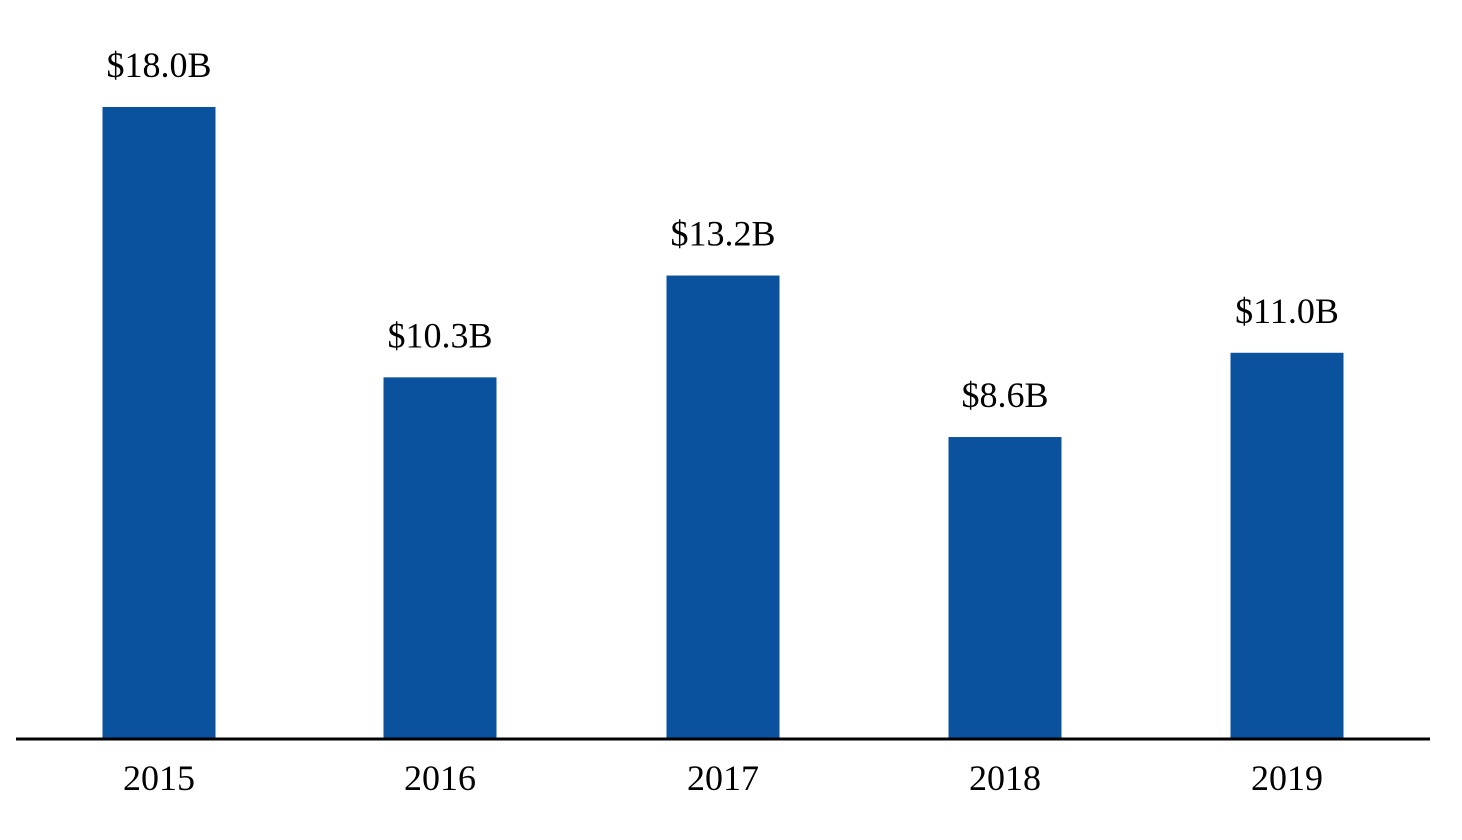  I want to click on bar-2016, so click(440, 558).